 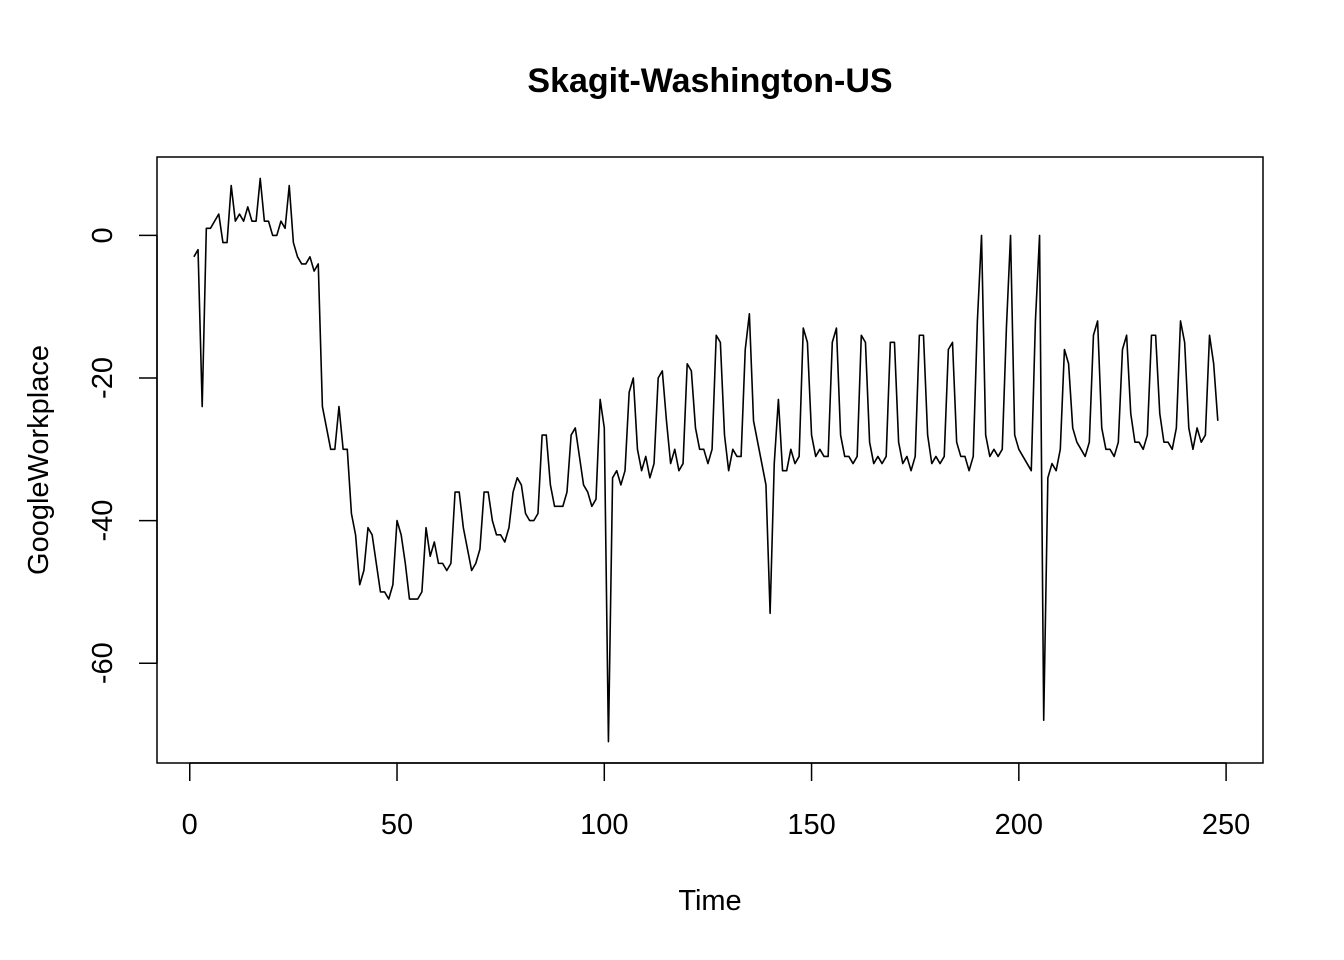 What do you see at coordinates (103, 378) in the screenshot?
I see `y-tick-label: -20` at bounding box center [103, 378].